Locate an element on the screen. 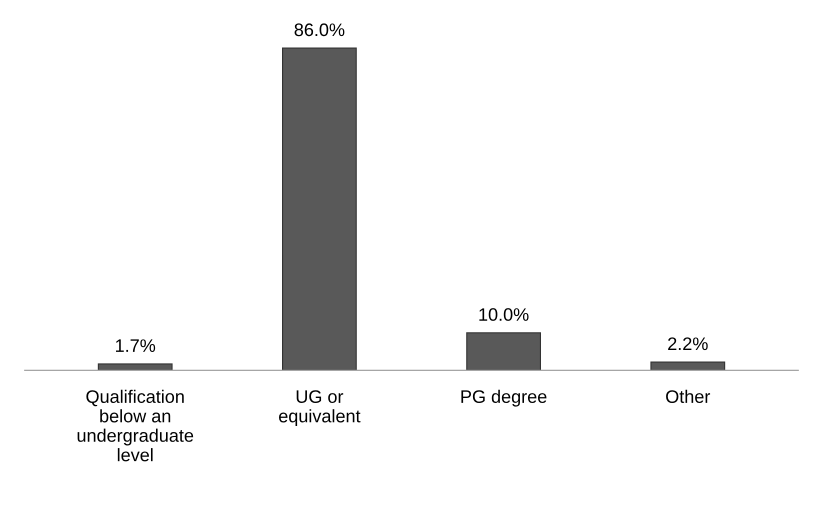 The image size is (823, 529). x-tick-label: PG degree is located at coordinates (503, 398).